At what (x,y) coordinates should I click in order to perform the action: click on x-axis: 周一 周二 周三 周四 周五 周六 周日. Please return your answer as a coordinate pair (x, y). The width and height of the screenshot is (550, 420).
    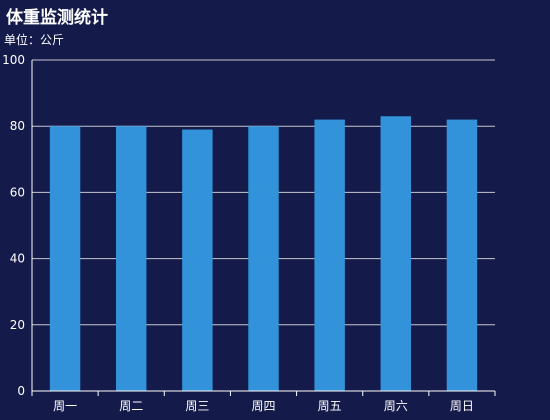
    Looking at the image, I should click on (263, 401).